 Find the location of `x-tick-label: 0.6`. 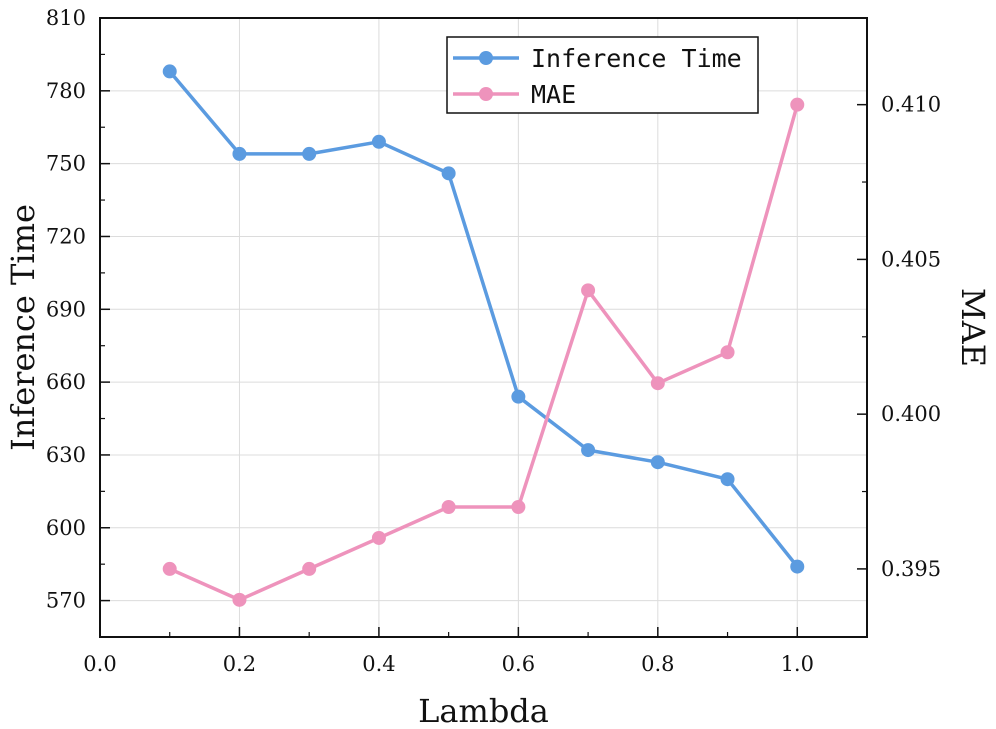

x-tick-label: 0.6 is located at coordinates (518, 664).